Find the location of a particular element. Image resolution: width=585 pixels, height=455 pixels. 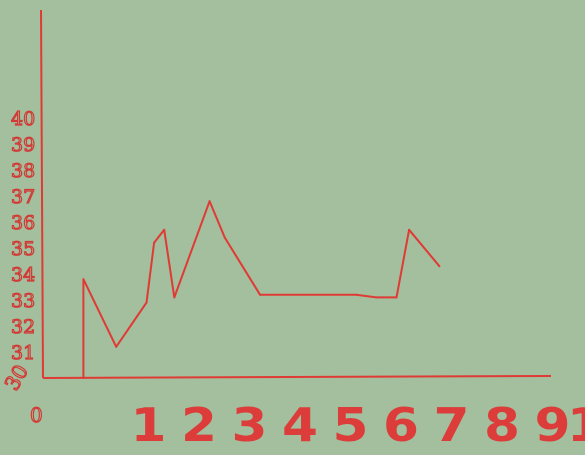

y-tick-label: 32 is located at coordinates (23, 327).